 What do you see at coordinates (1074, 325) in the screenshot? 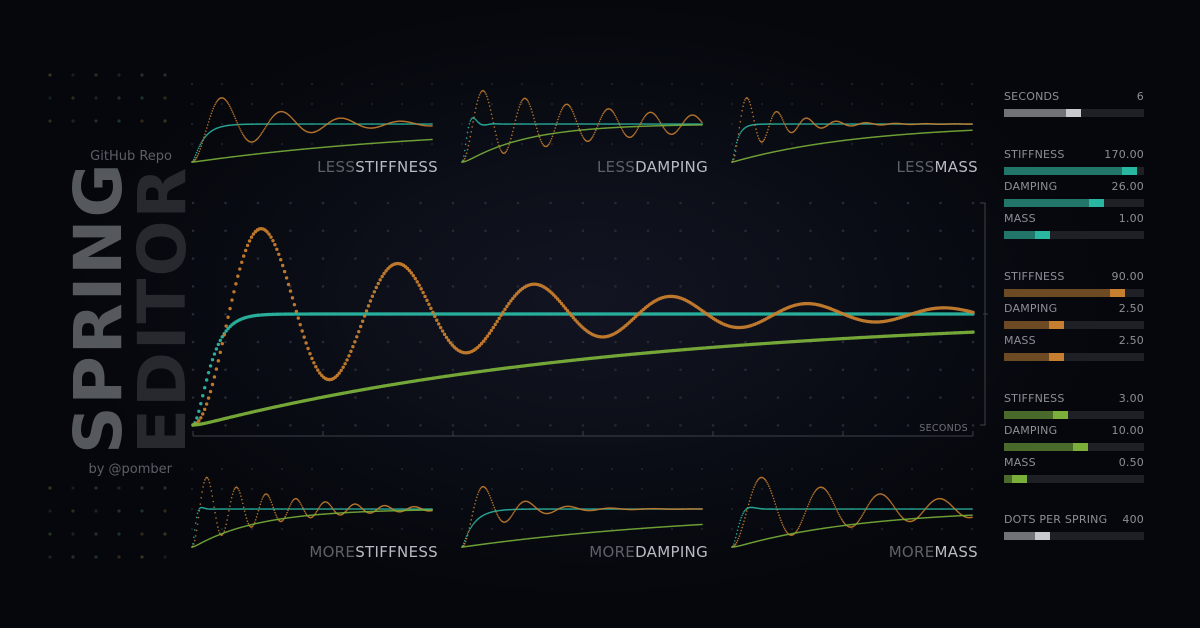
I see `spring-b-damping-slider` at bounding box center [1074, 325].